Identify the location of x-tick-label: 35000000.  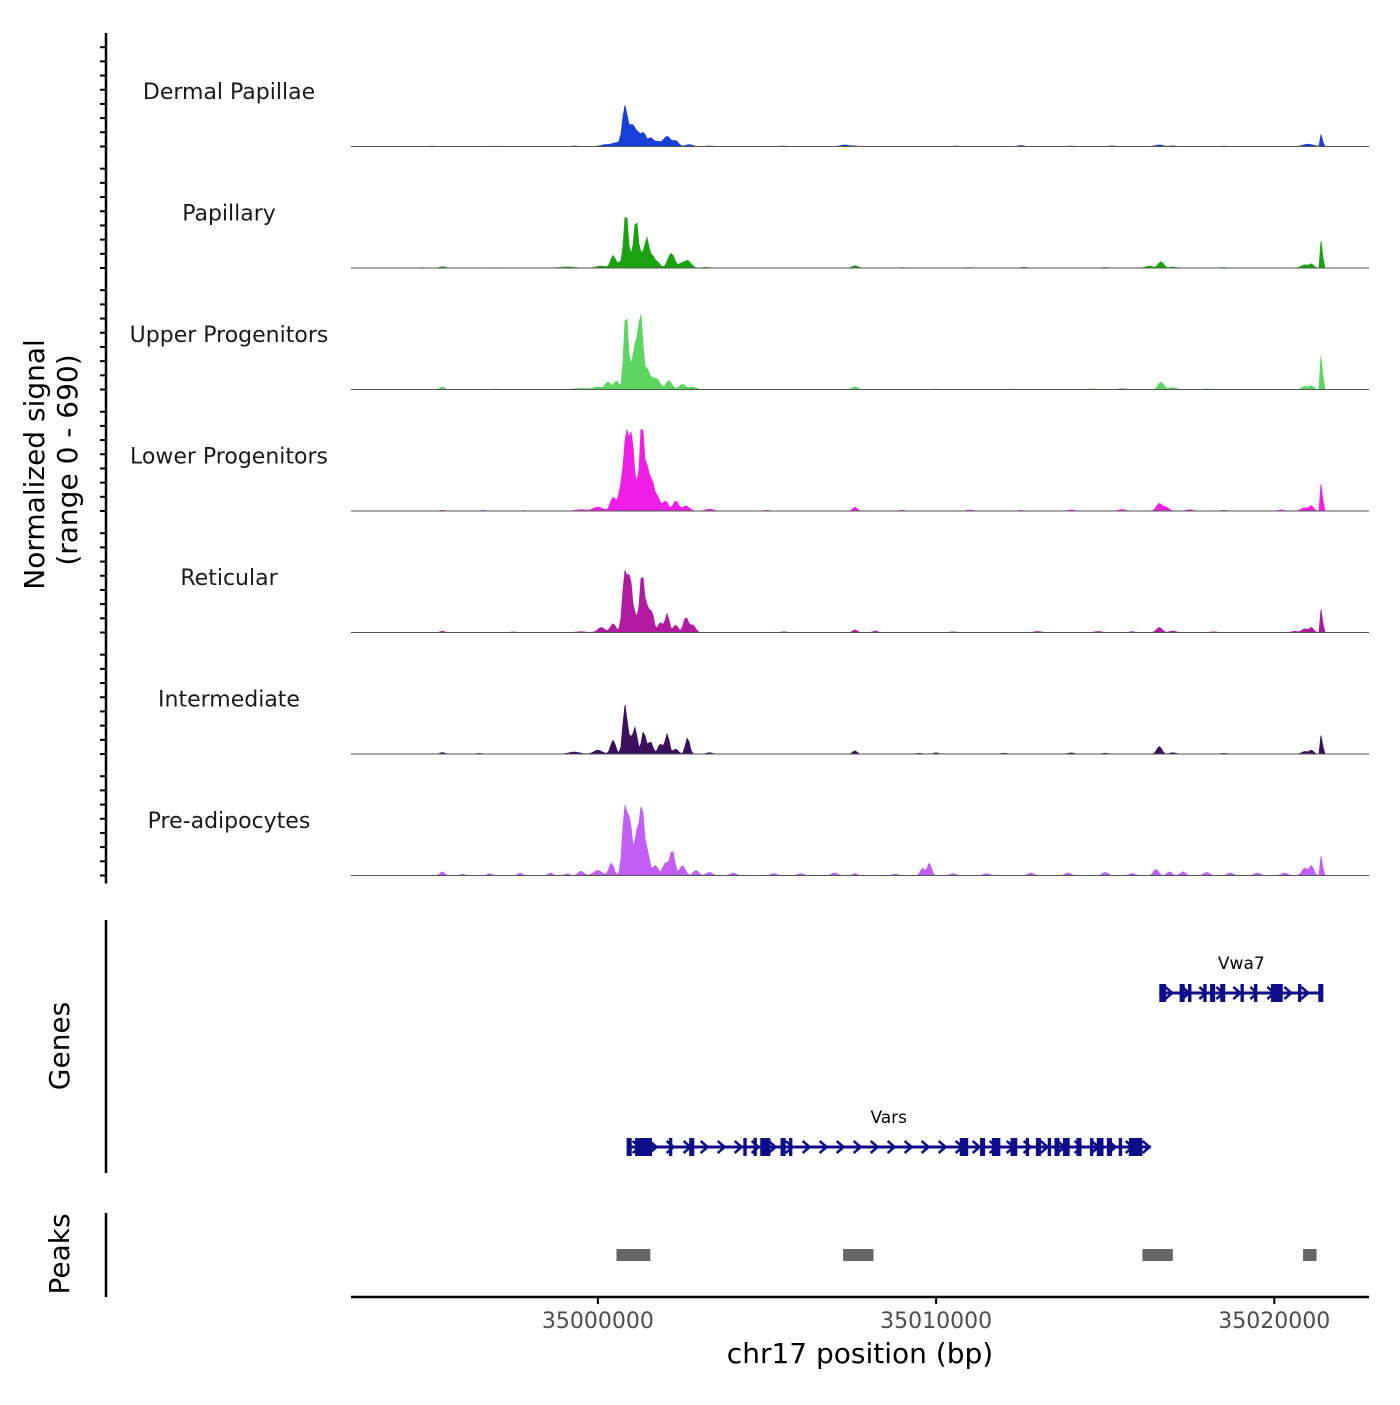
(598, 1321).